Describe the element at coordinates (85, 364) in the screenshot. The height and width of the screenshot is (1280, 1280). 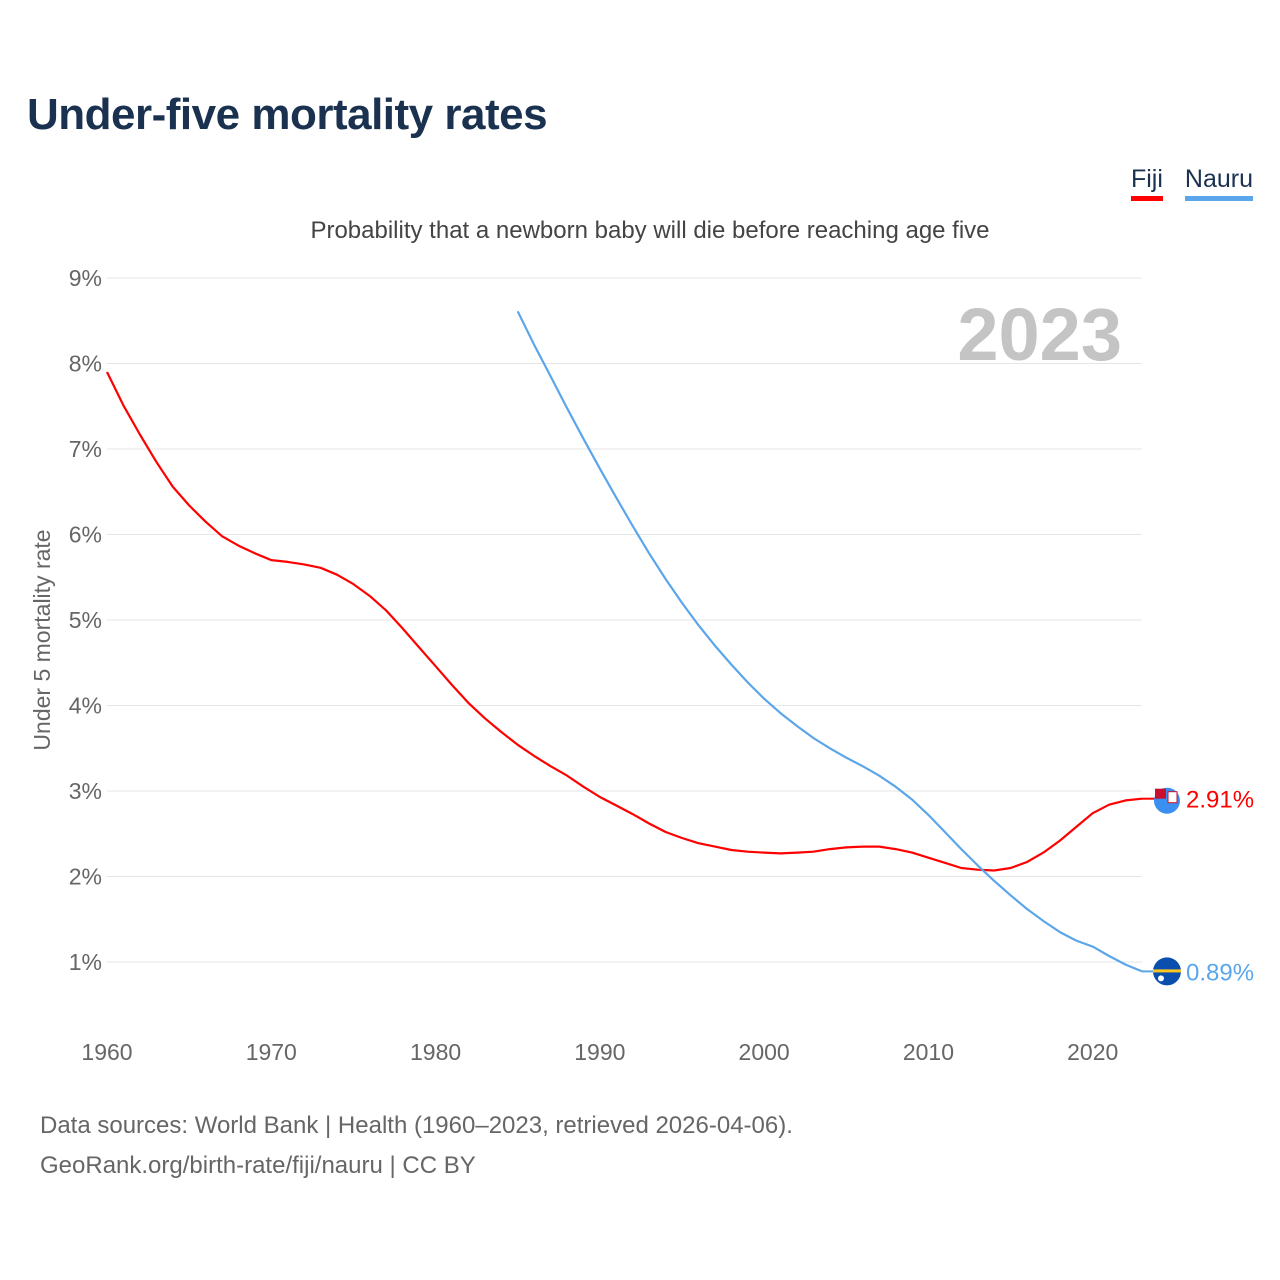
I see `y-tick-label: 8%` at that location.